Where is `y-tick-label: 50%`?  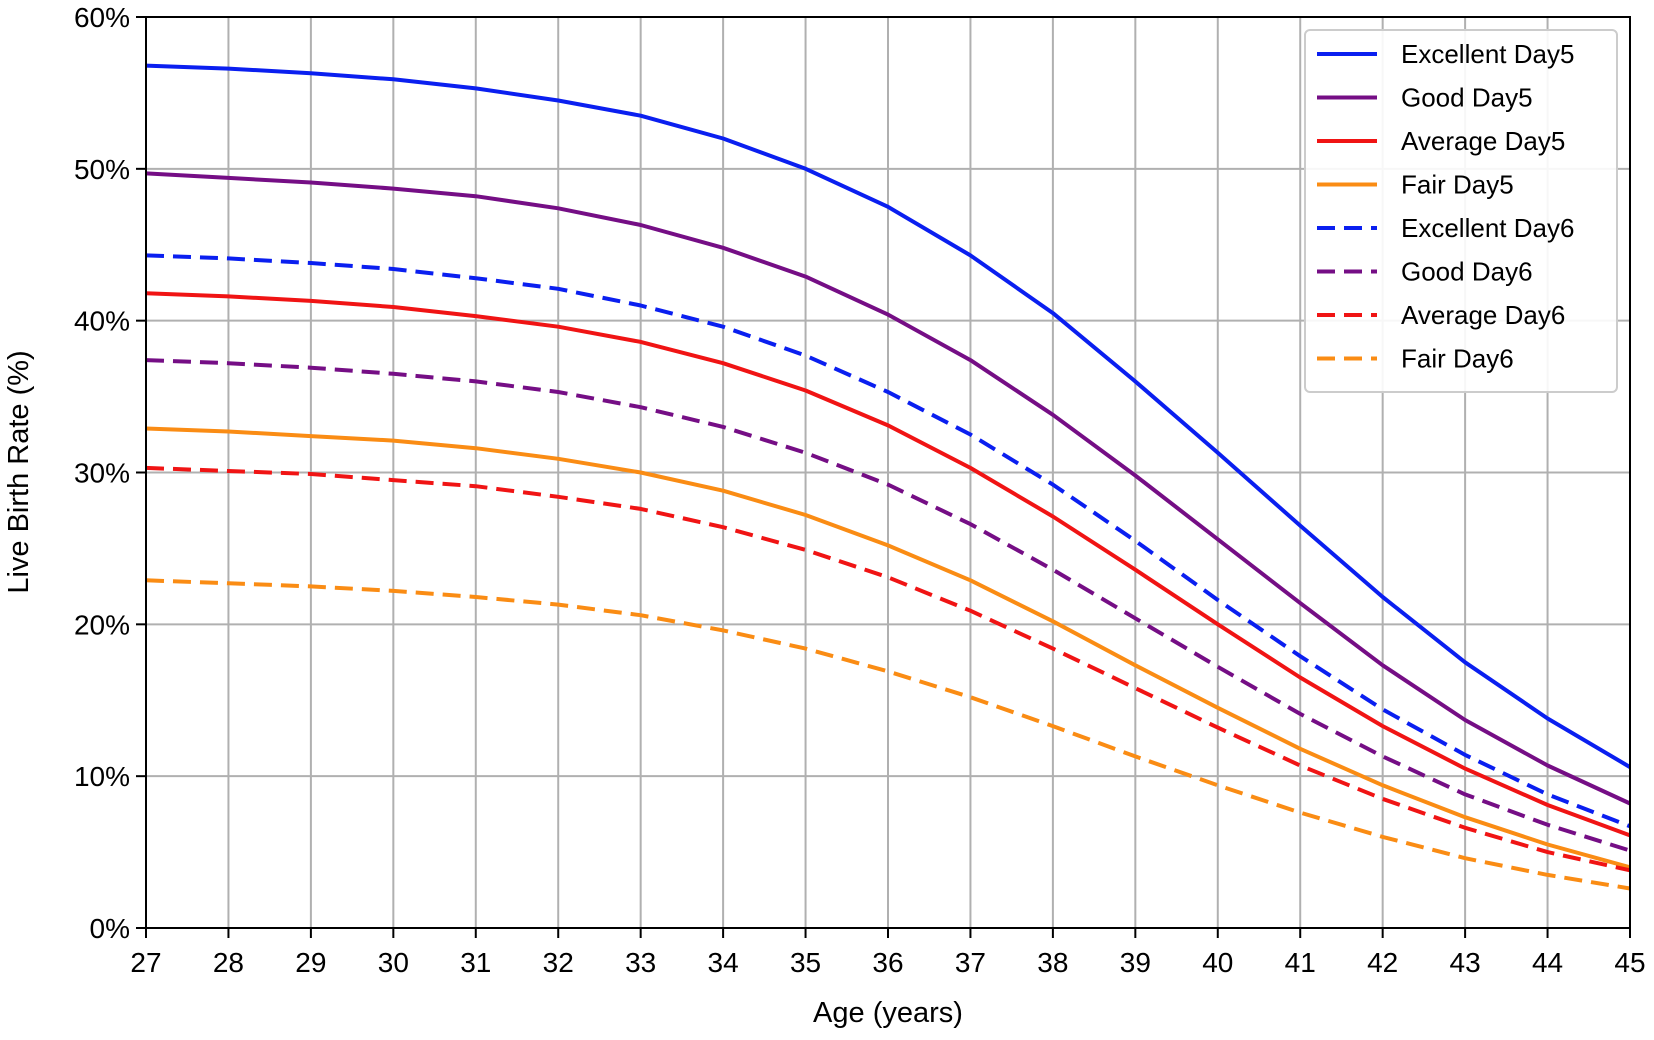 y-tick-label: 50% is located at coordinates (102, 169).